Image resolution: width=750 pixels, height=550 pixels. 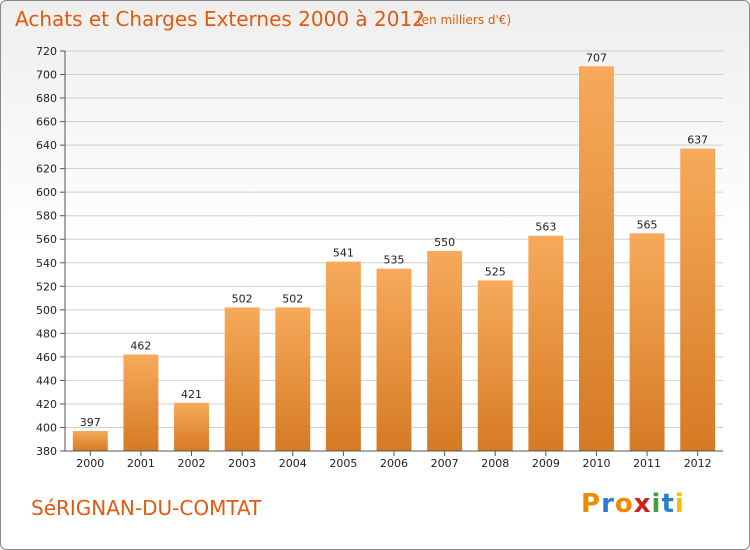 What do you see at coordinates (596, 57) in the screenshot?
I see `value-label: 707` at bounding box center [596, 57].